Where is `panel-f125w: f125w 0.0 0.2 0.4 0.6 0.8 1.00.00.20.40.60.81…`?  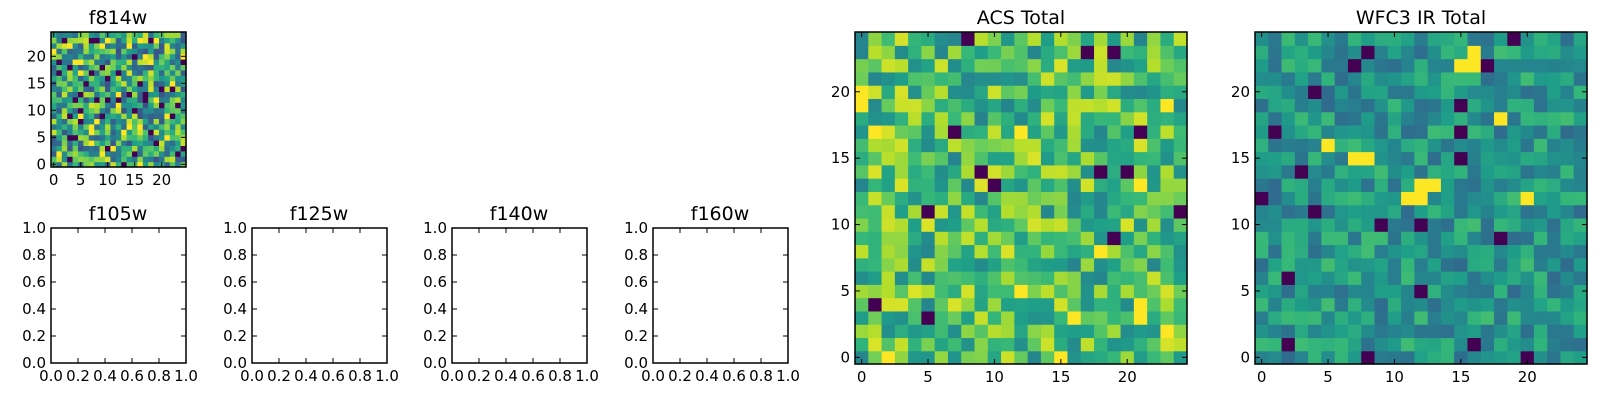
panel-f125w: f125w 0.0 0.2 0.4 0.6 0.8 1.00.00.20.40.60.81… is located at coordinates (311, 294).